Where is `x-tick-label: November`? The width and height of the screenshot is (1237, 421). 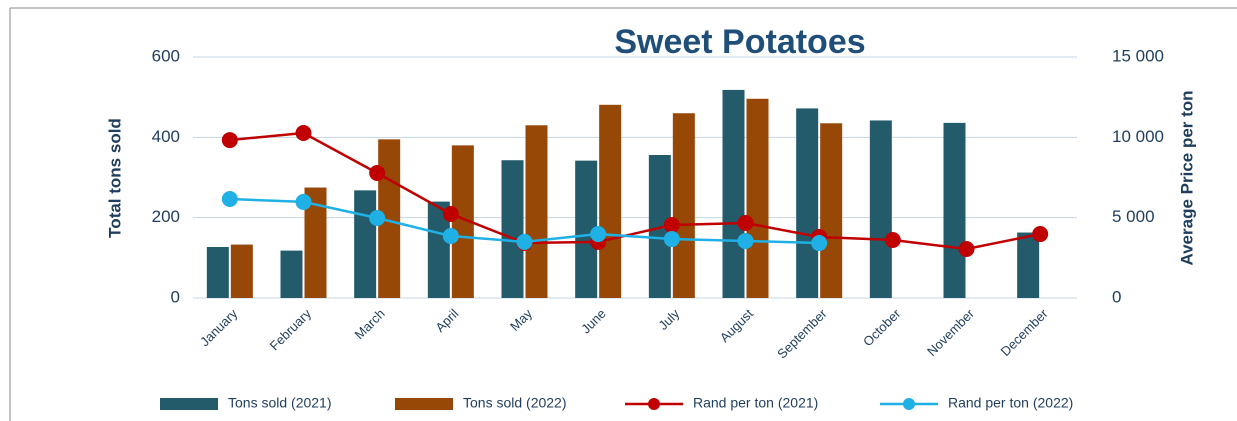
x-tick-label: November is located at coordinates (950, 331).